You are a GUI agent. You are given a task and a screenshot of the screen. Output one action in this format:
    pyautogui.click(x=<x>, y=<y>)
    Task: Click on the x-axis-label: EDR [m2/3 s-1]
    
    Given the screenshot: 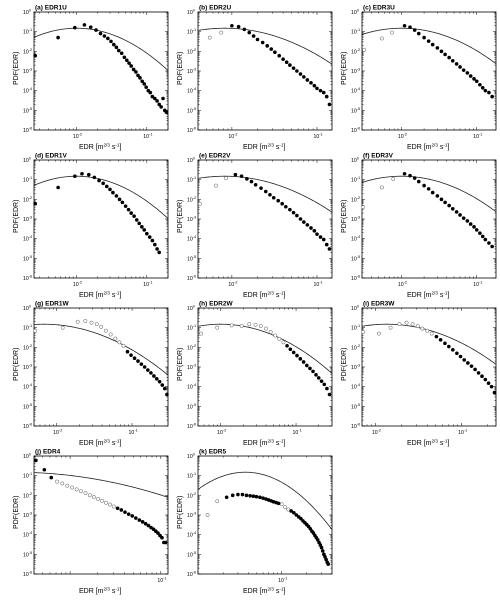 What is the action you would take?
    pyautogui.click(x=428, y=442)
    